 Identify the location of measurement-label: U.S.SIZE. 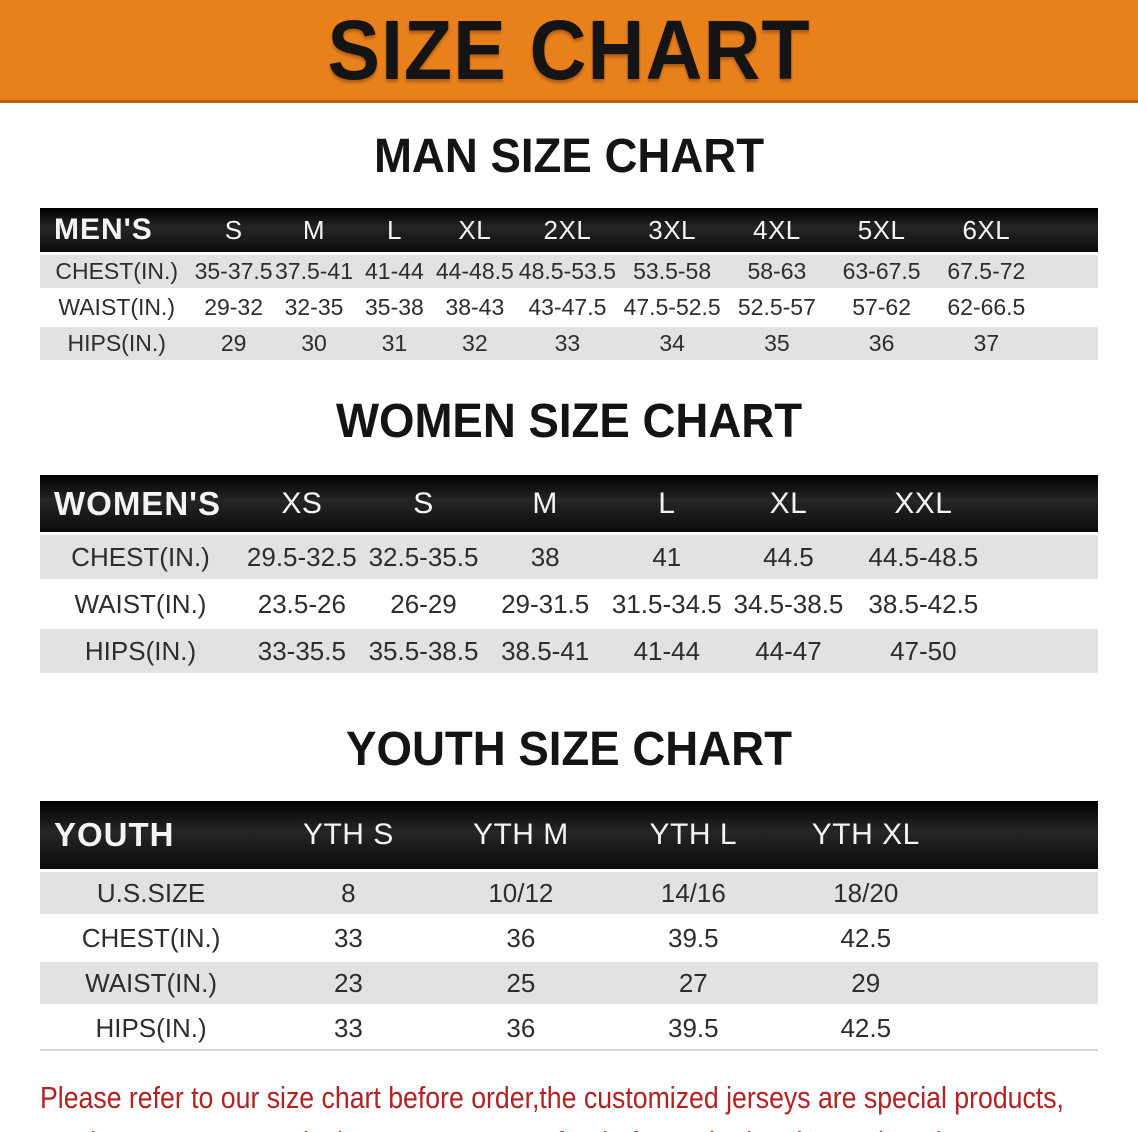
(151, 892).